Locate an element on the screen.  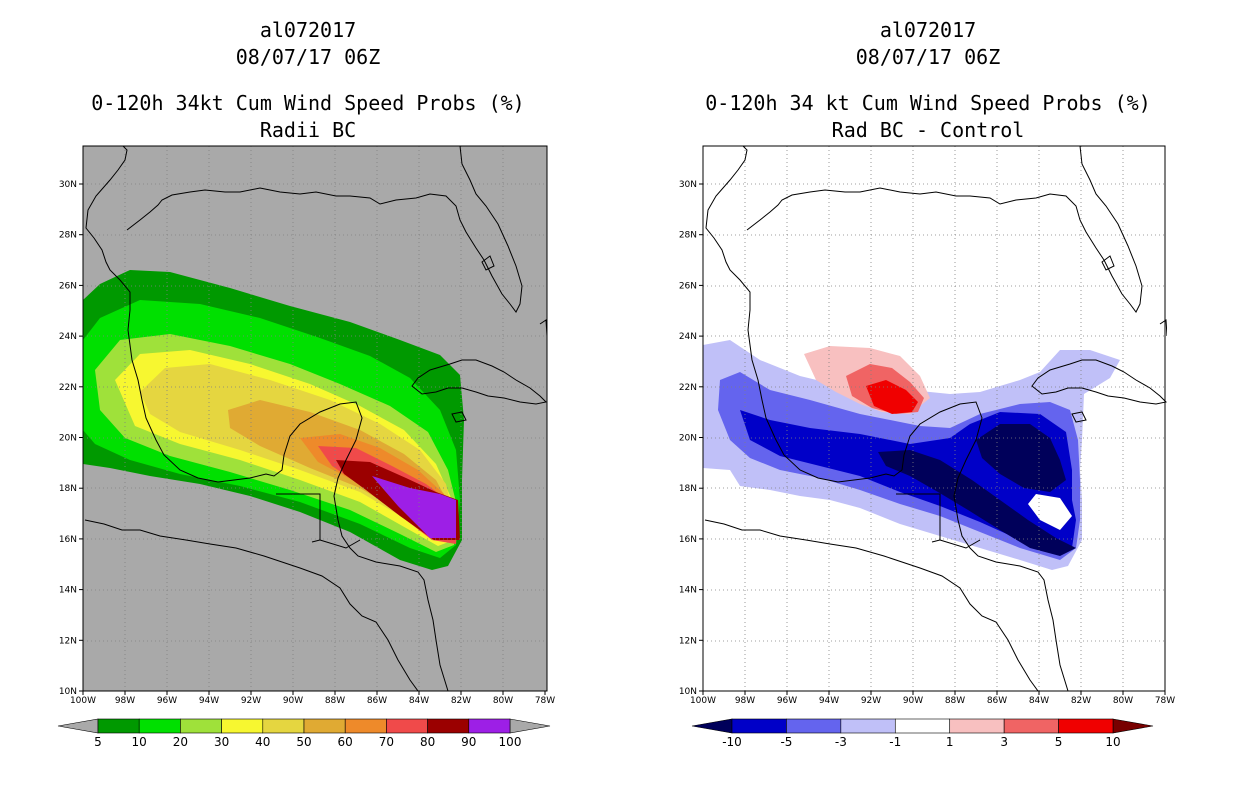
left-lat-label: 26N is located at coordinates (68, 286).